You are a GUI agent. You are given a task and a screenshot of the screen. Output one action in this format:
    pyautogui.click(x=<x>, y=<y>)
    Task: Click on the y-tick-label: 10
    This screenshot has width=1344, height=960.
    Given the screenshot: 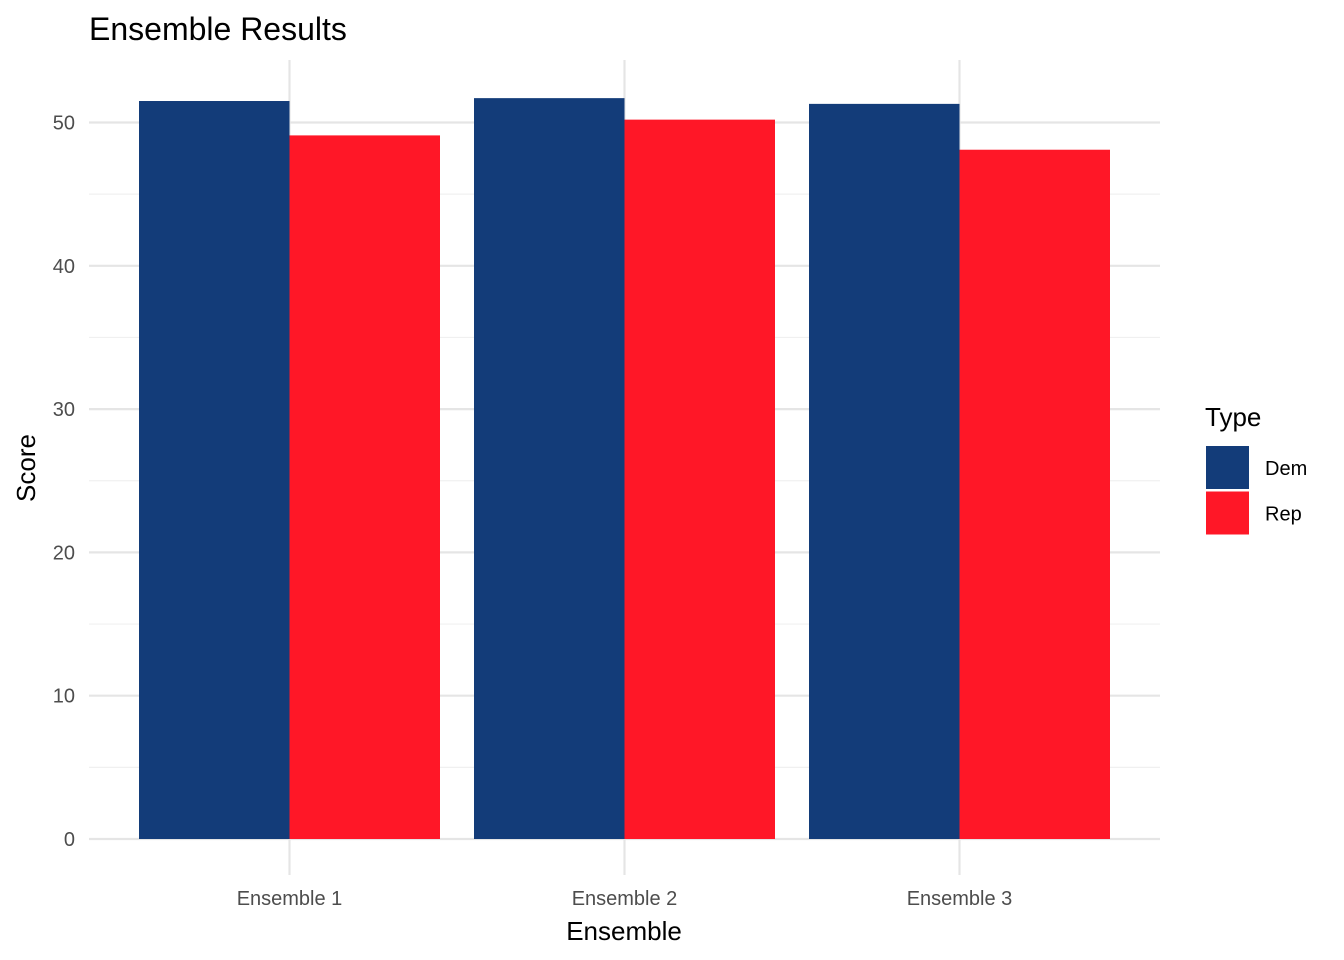 What is the action you would take?
    pyautogui.click(x=64, y=697)
    